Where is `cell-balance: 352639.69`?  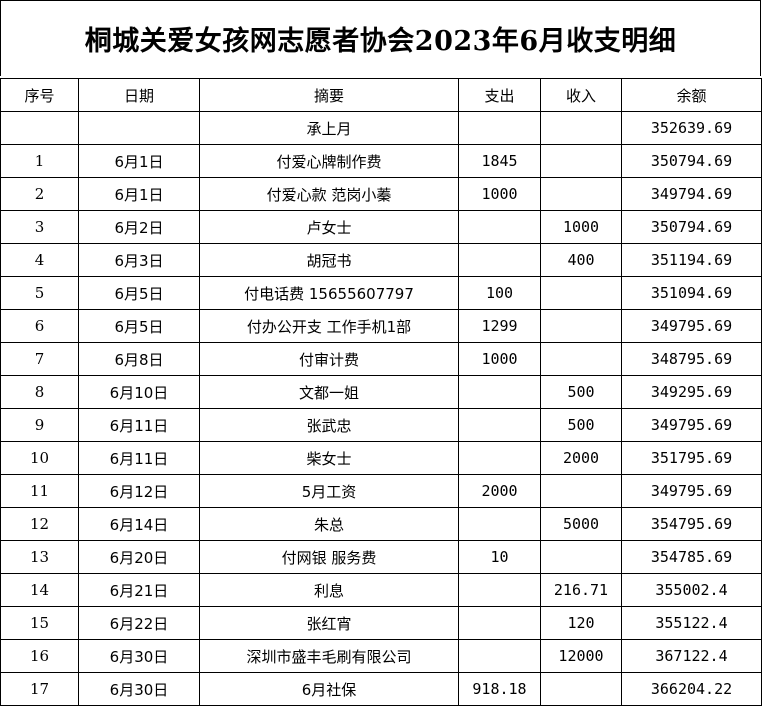 cell-balance: 352639.69 is located at coordinates (691, 128).